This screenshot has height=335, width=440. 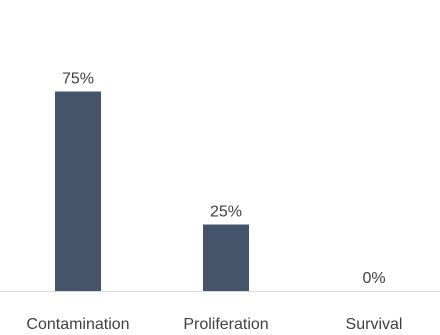 I want to click on bar-contamination, so click(x=78, y=191).